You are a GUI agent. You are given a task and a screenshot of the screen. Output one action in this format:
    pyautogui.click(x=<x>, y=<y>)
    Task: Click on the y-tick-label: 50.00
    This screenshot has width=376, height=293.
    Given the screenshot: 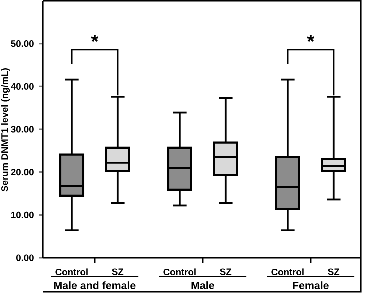 What is the action you would take?
    pyautogui.click(x=22, y=44)
    